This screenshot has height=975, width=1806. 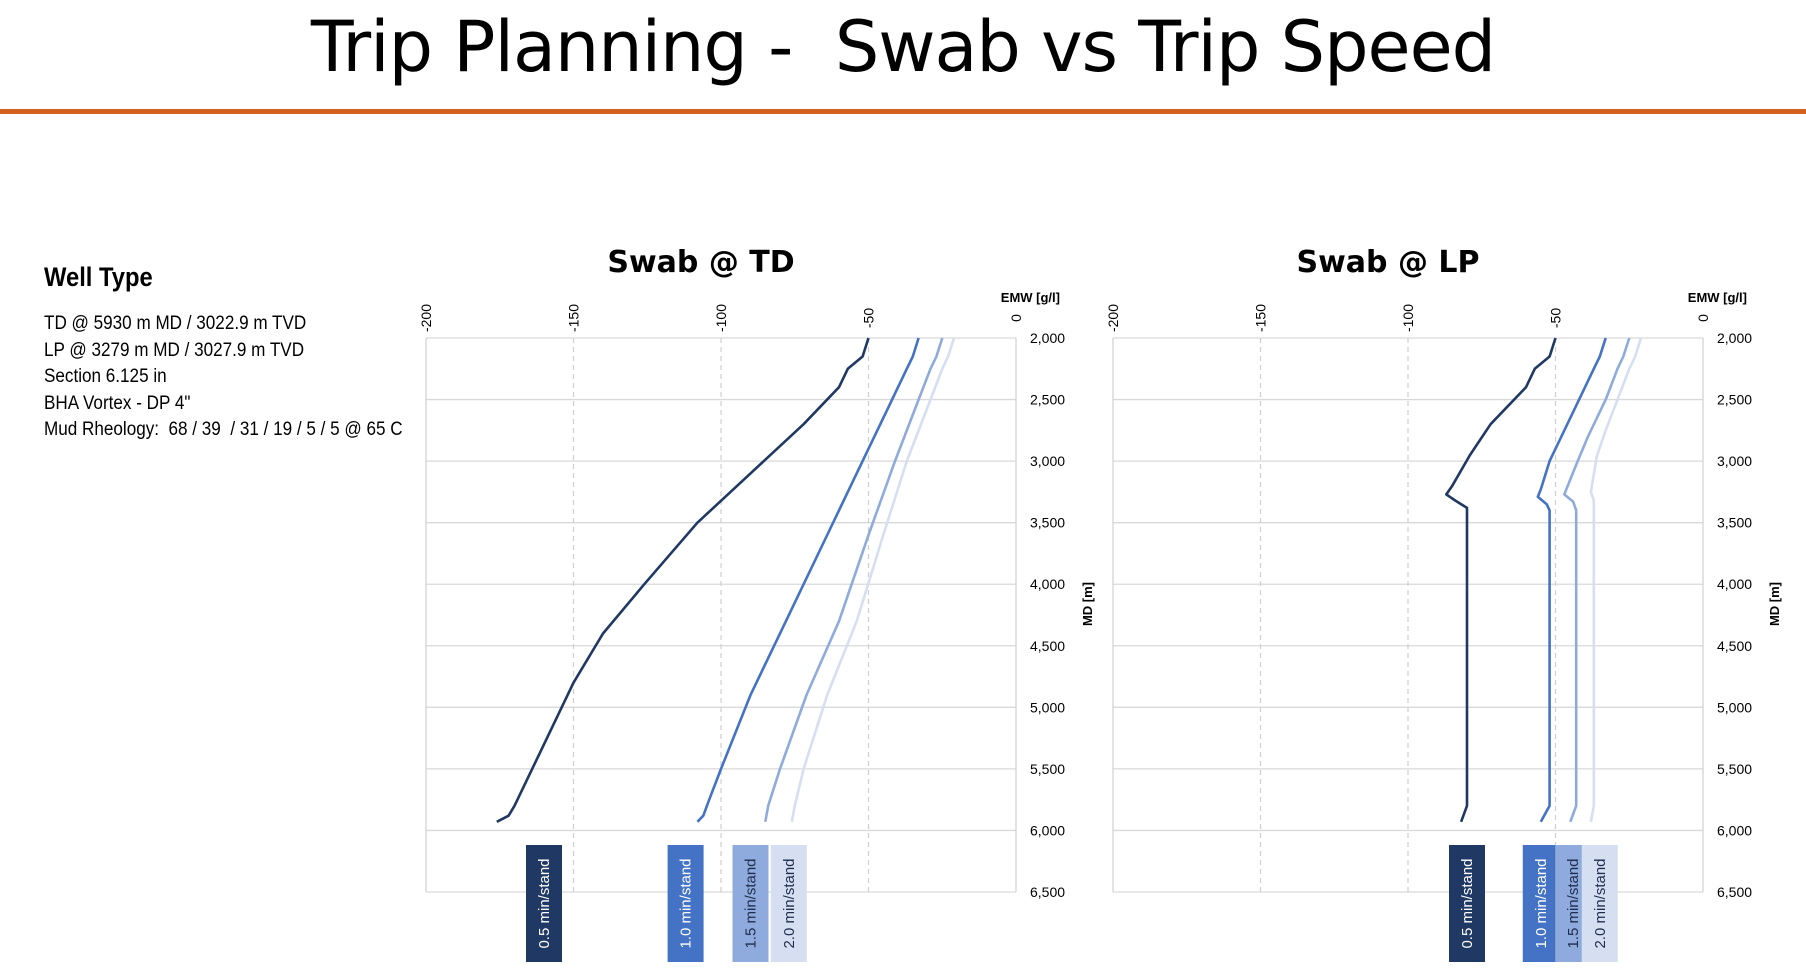 I want to click on chart-title: Swab @ TD, so click(x=700, y=262).